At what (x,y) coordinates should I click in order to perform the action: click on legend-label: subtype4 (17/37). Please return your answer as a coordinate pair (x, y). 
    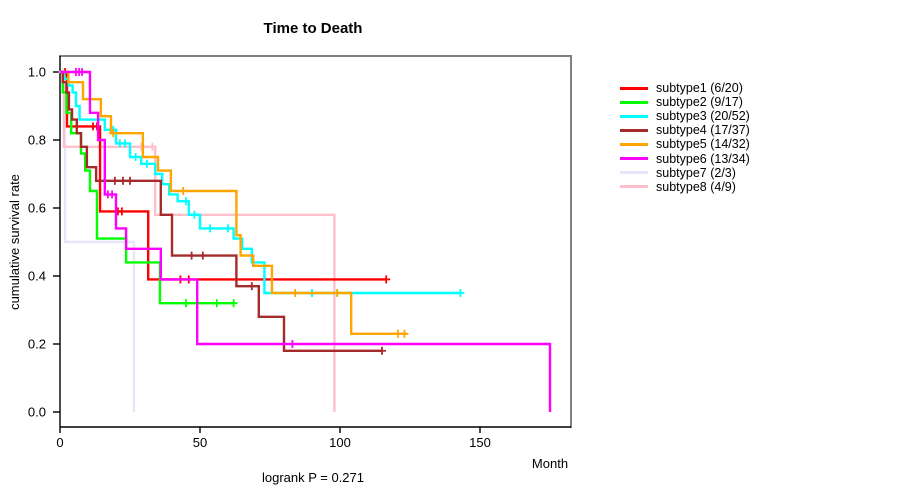
    Looking at the image, I should click on (703, 130).